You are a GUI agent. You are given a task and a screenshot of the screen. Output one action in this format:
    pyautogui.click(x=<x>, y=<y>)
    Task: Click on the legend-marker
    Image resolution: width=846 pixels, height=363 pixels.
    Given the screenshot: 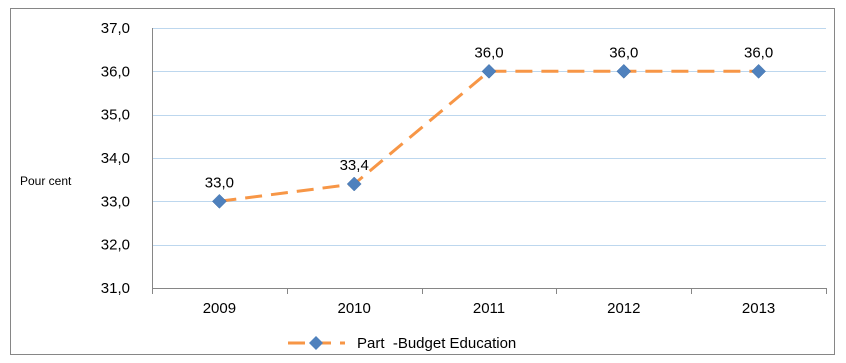 What is the action you would take?
    pyautogui.click(x=316, y=343)
    